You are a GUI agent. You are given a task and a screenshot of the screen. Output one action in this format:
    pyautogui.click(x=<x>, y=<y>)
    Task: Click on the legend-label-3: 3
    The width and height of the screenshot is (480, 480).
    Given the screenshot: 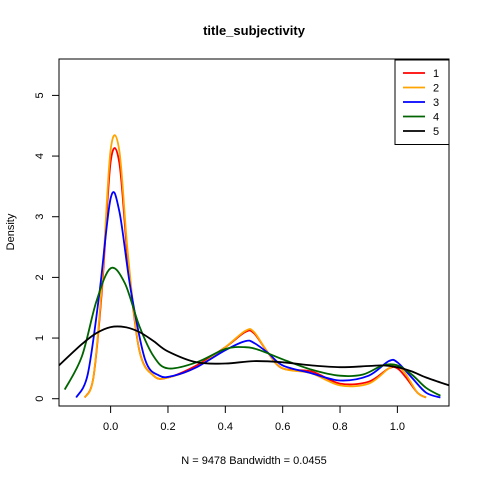 What is the action you would take?
    pyautogui.click(x=436, y=103)
    